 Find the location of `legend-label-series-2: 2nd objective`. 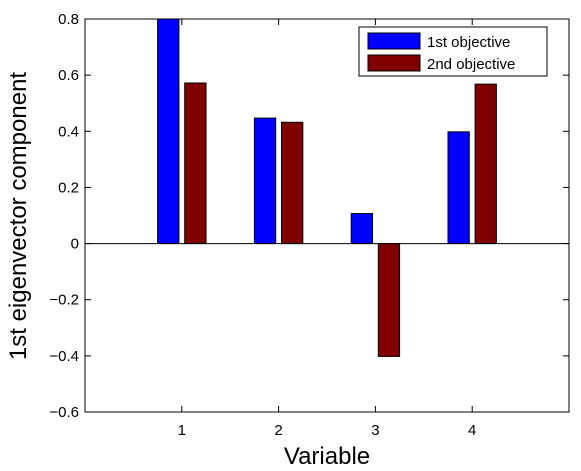

legend-label-series-2: 2nd objective is located at coordinates (471, 64).